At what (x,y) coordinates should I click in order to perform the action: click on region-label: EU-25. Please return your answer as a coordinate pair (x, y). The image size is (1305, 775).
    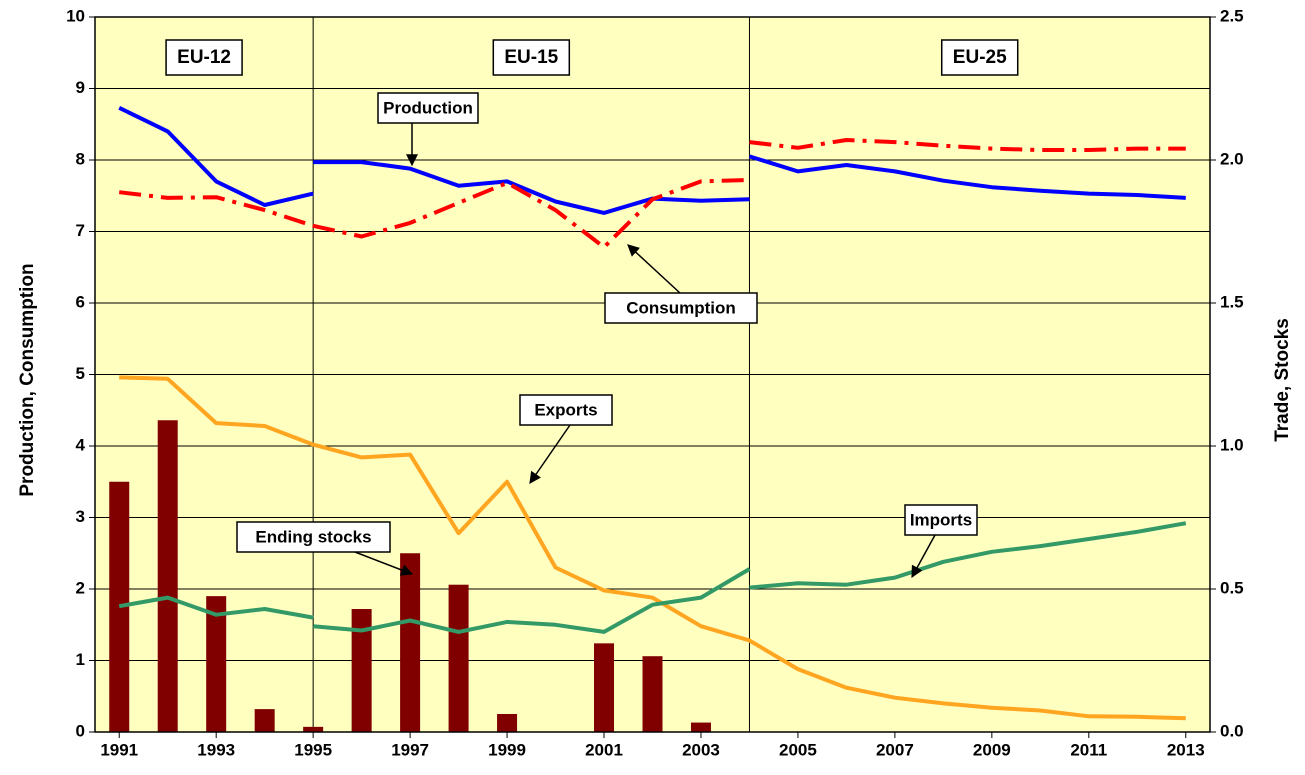
    Looking at the image, I should click on (980, 57).